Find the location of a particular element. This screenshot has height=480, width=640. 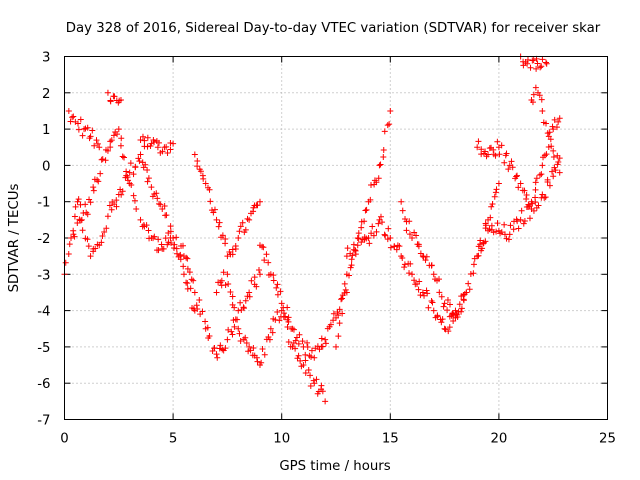

x-tick-label: 15 is located at coordinates (390, 439).